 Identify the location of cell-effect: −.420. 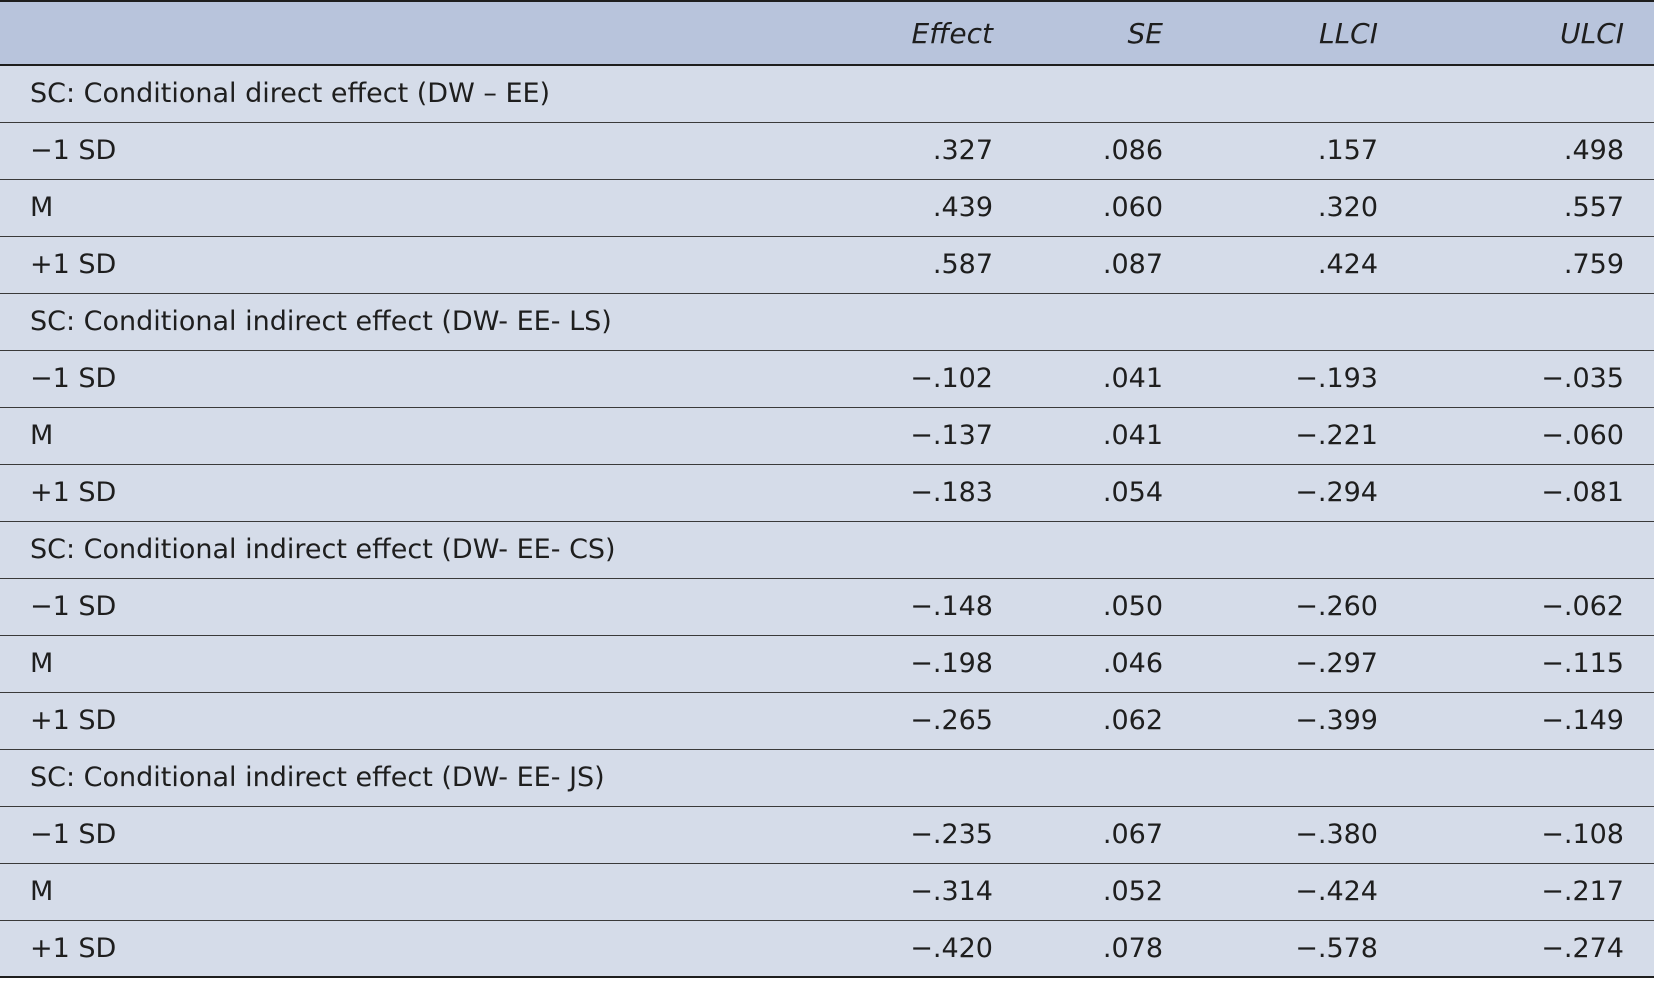
(906, 949).